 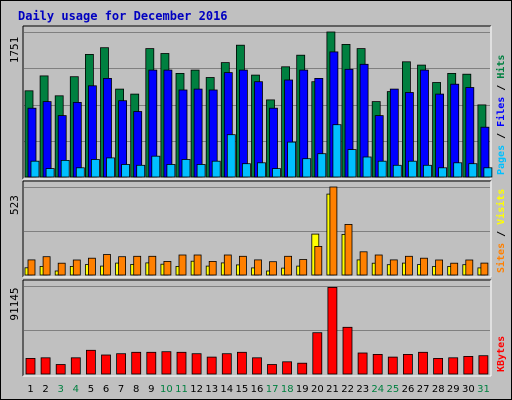 I want to click on legend-label-4: Hits, so click(x=501, y=67).